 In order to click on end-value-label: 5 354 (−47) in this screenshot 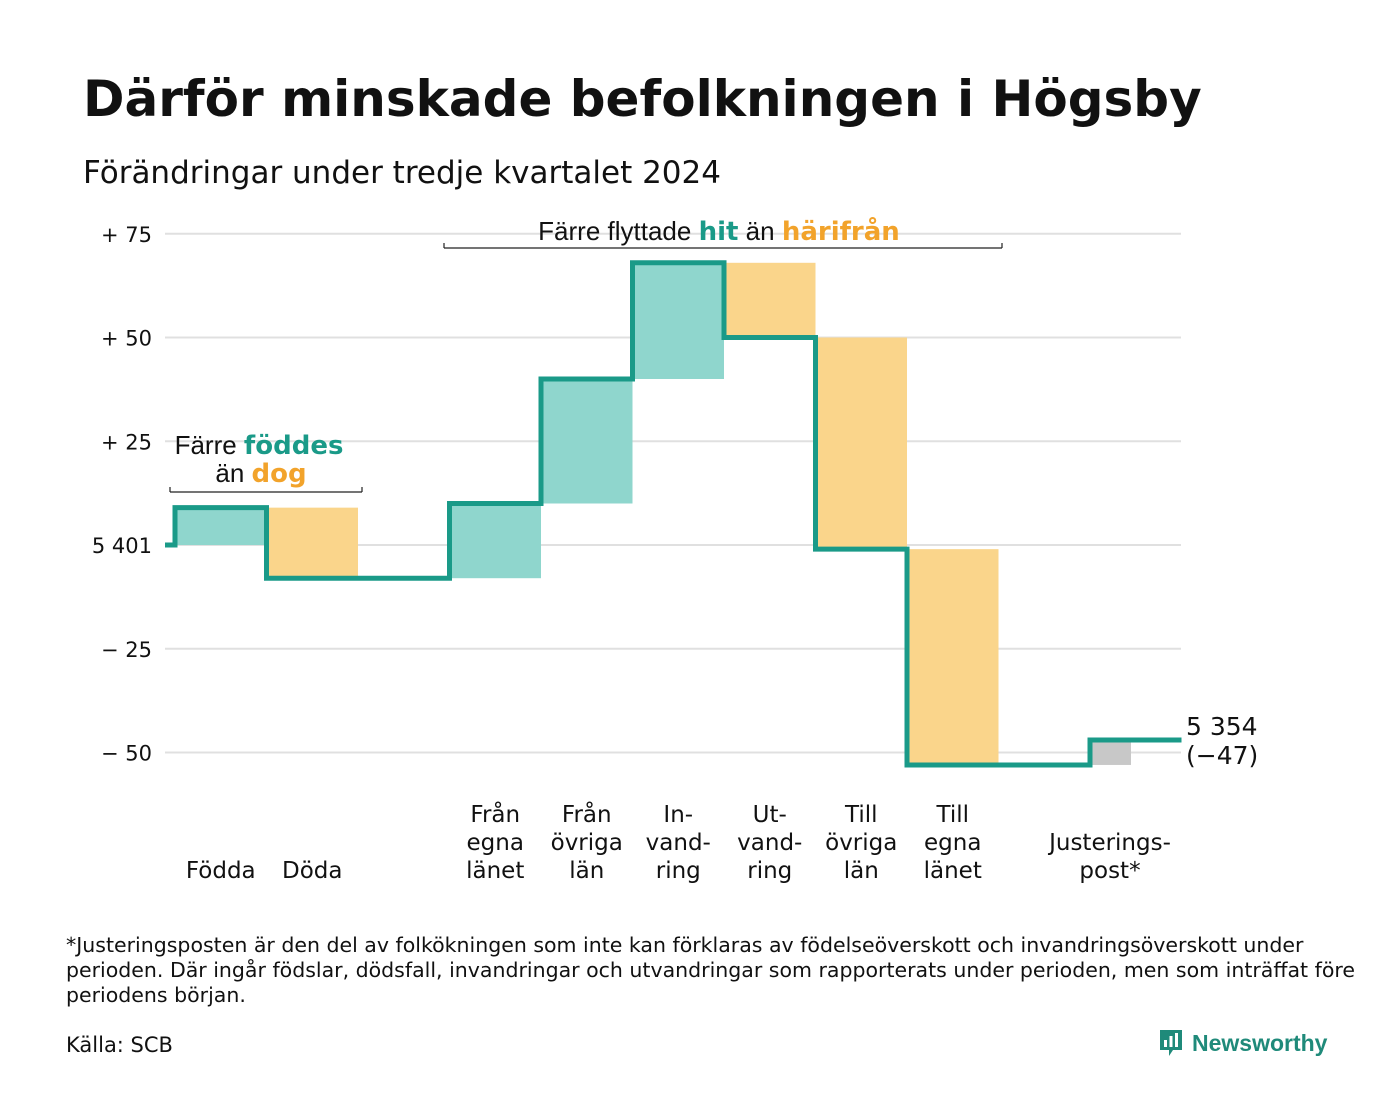, I will do `click(1222, 741)`.